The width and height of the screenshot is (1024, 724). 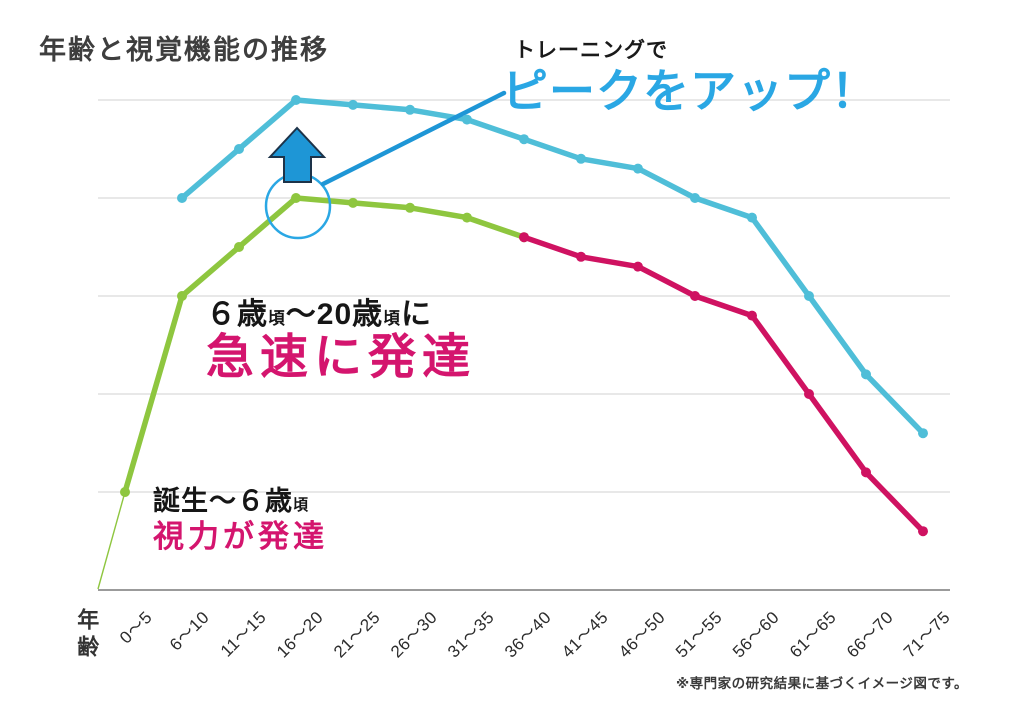 I want to click on rapid-age-start: ６歳, so click(x=237, y=314).